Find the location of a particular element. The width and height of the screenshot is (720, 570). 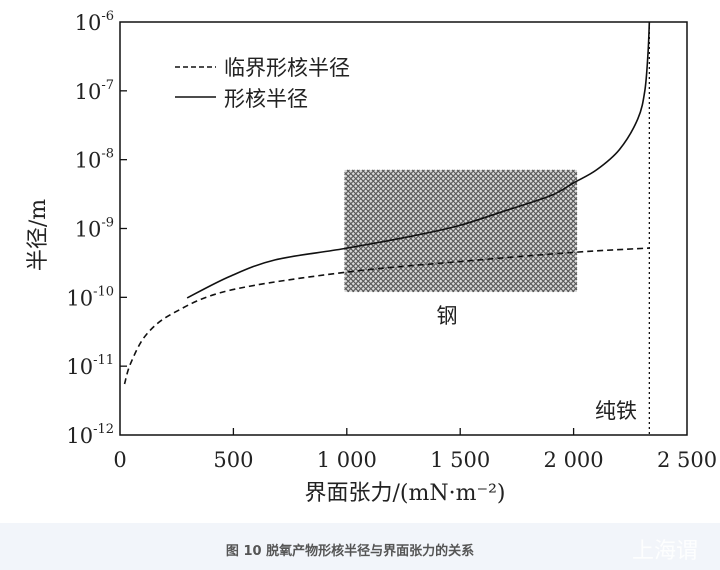

legend: 临界形核半径 形核半径 is located at coordinates (262, 83).